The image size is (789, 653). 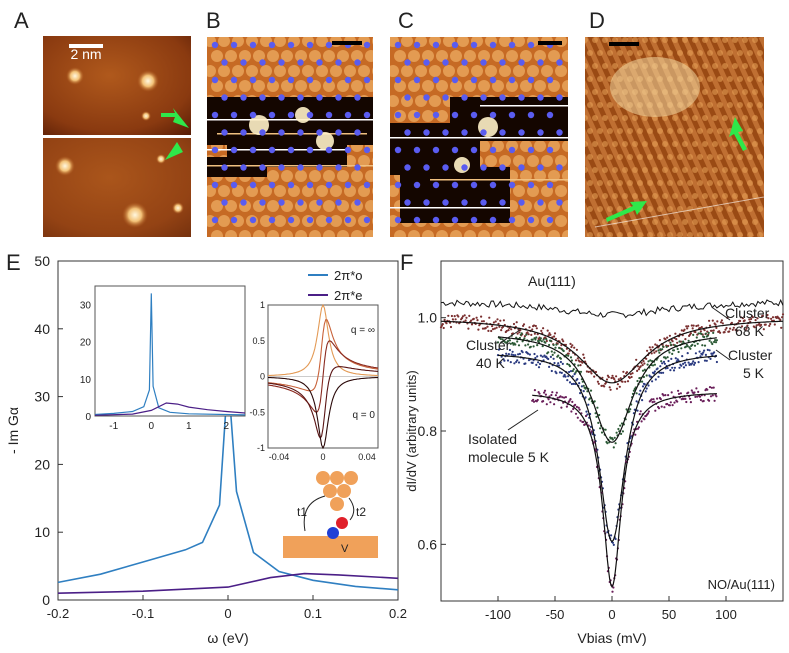 I want to click on stripe, so click(x=615, y=170).